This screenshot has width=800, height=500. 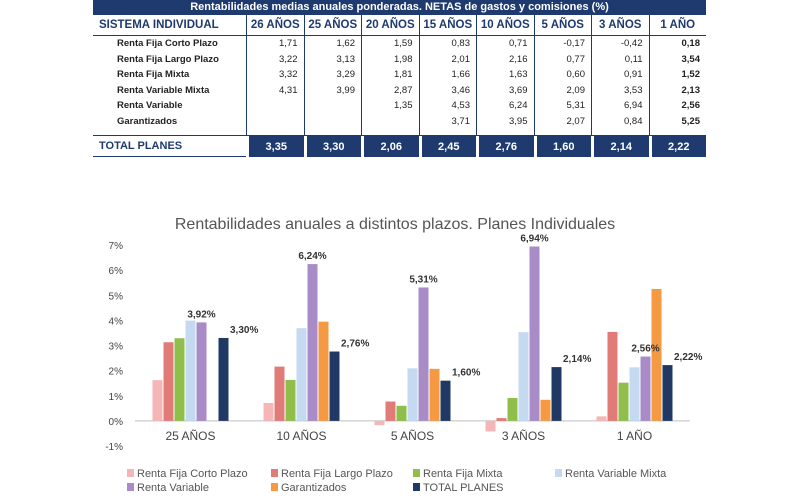 What do you see at coordinates (447, 25) in the screenshot?
I see `column-header: 15 AÑOS` at bounding box center [447, 25].